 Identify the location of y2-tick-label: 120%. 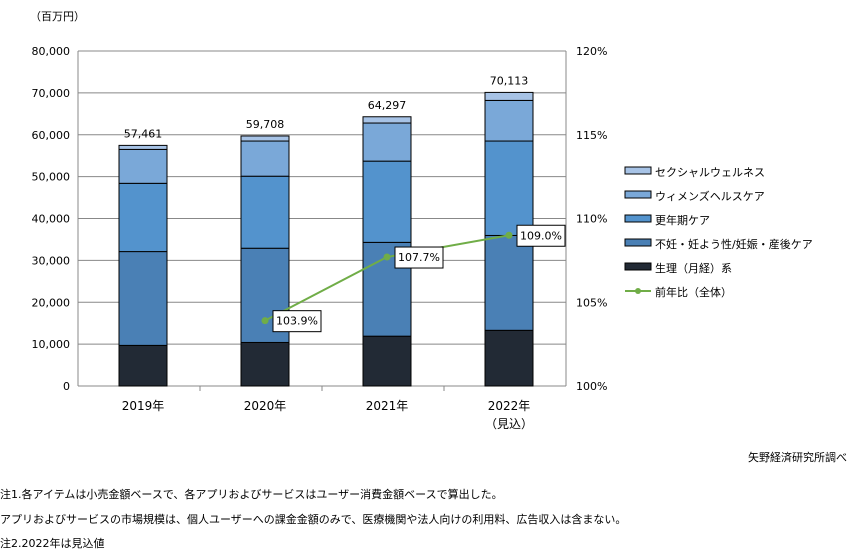
(591, 51).